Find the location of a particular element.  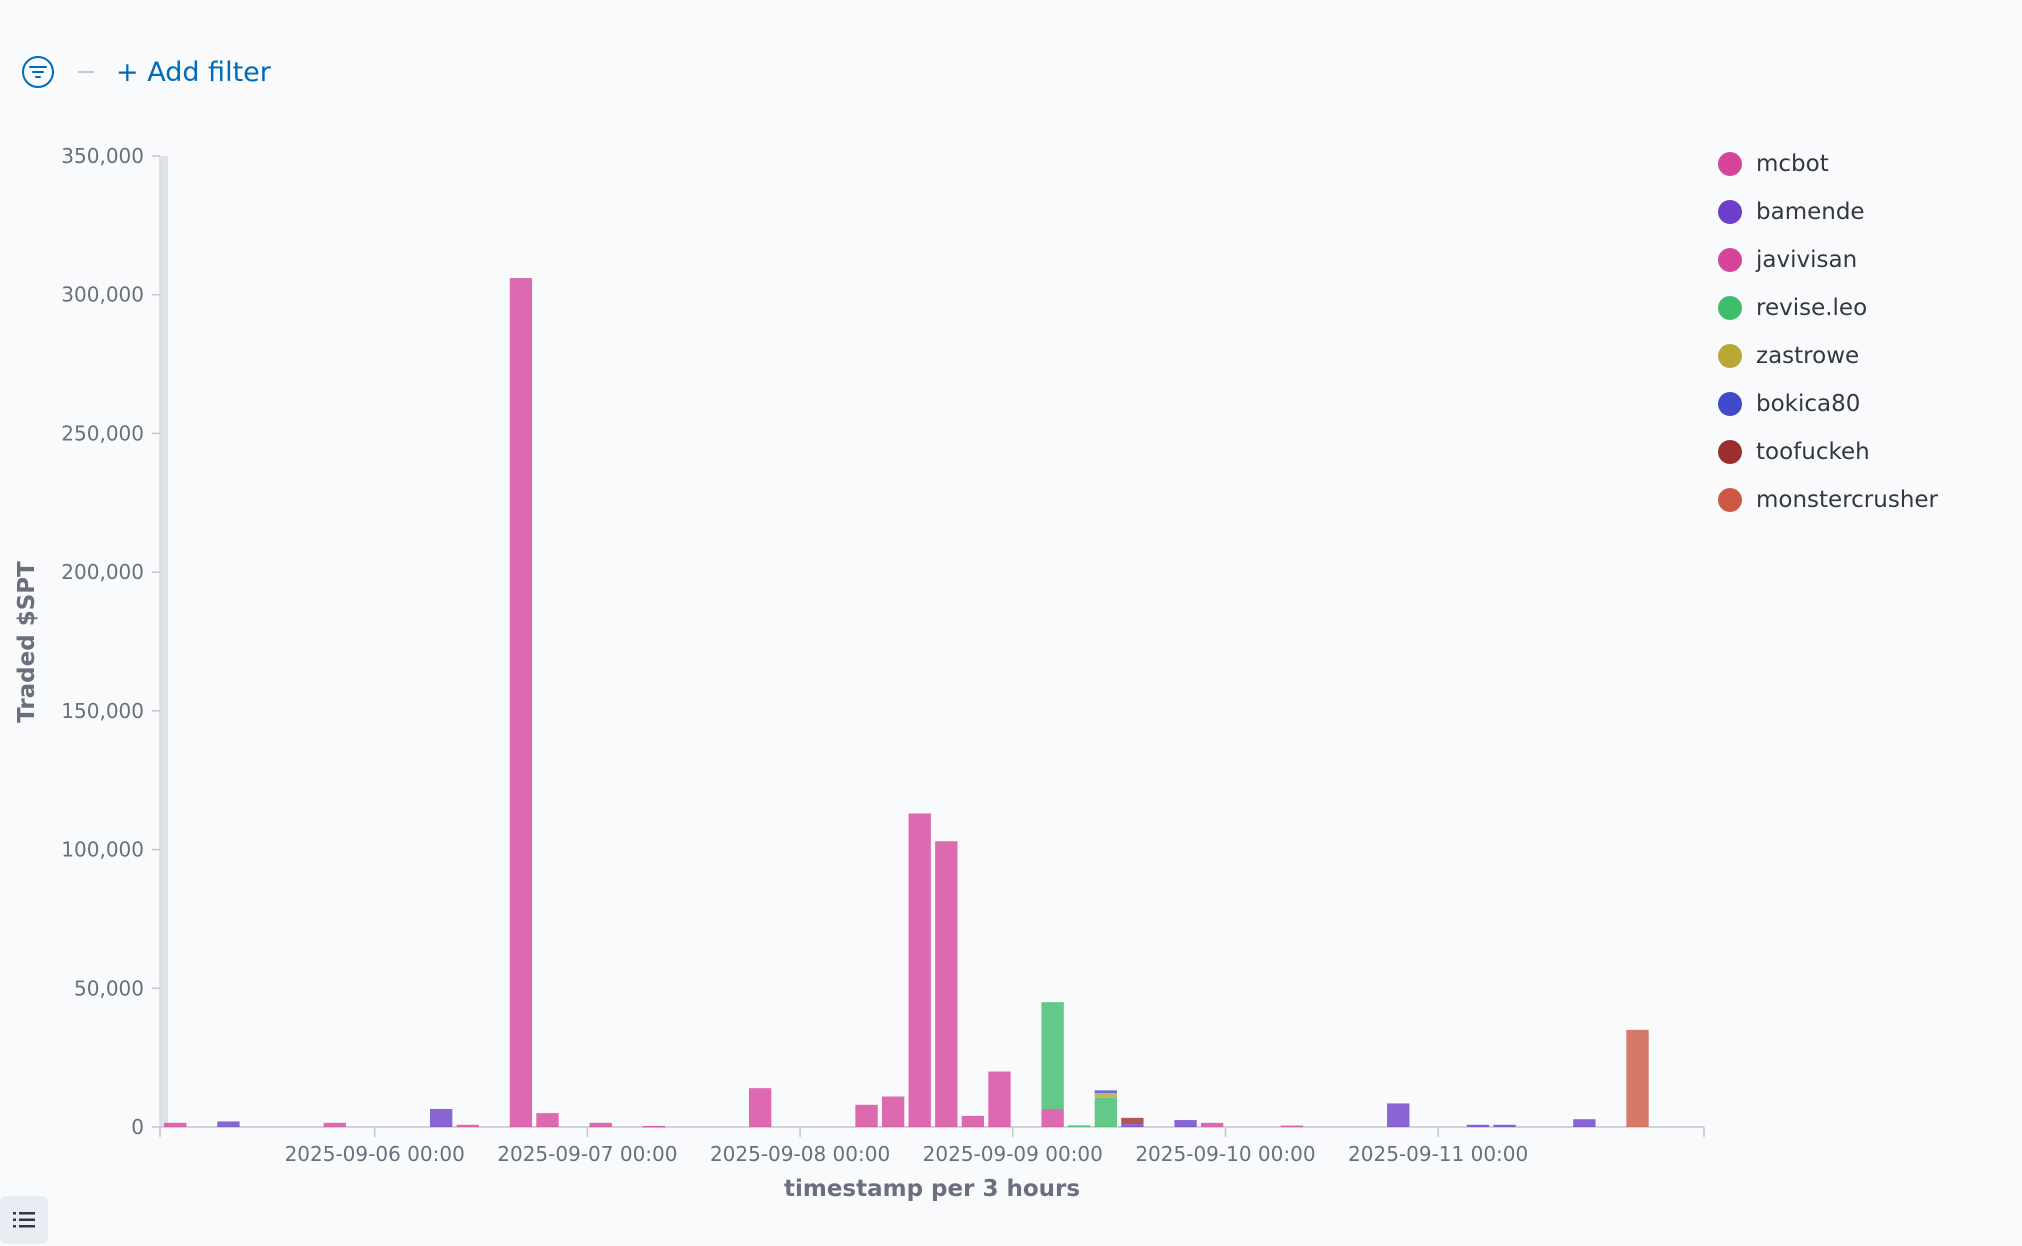

bar-segment-javivisan is located at coordinates (521, 675).